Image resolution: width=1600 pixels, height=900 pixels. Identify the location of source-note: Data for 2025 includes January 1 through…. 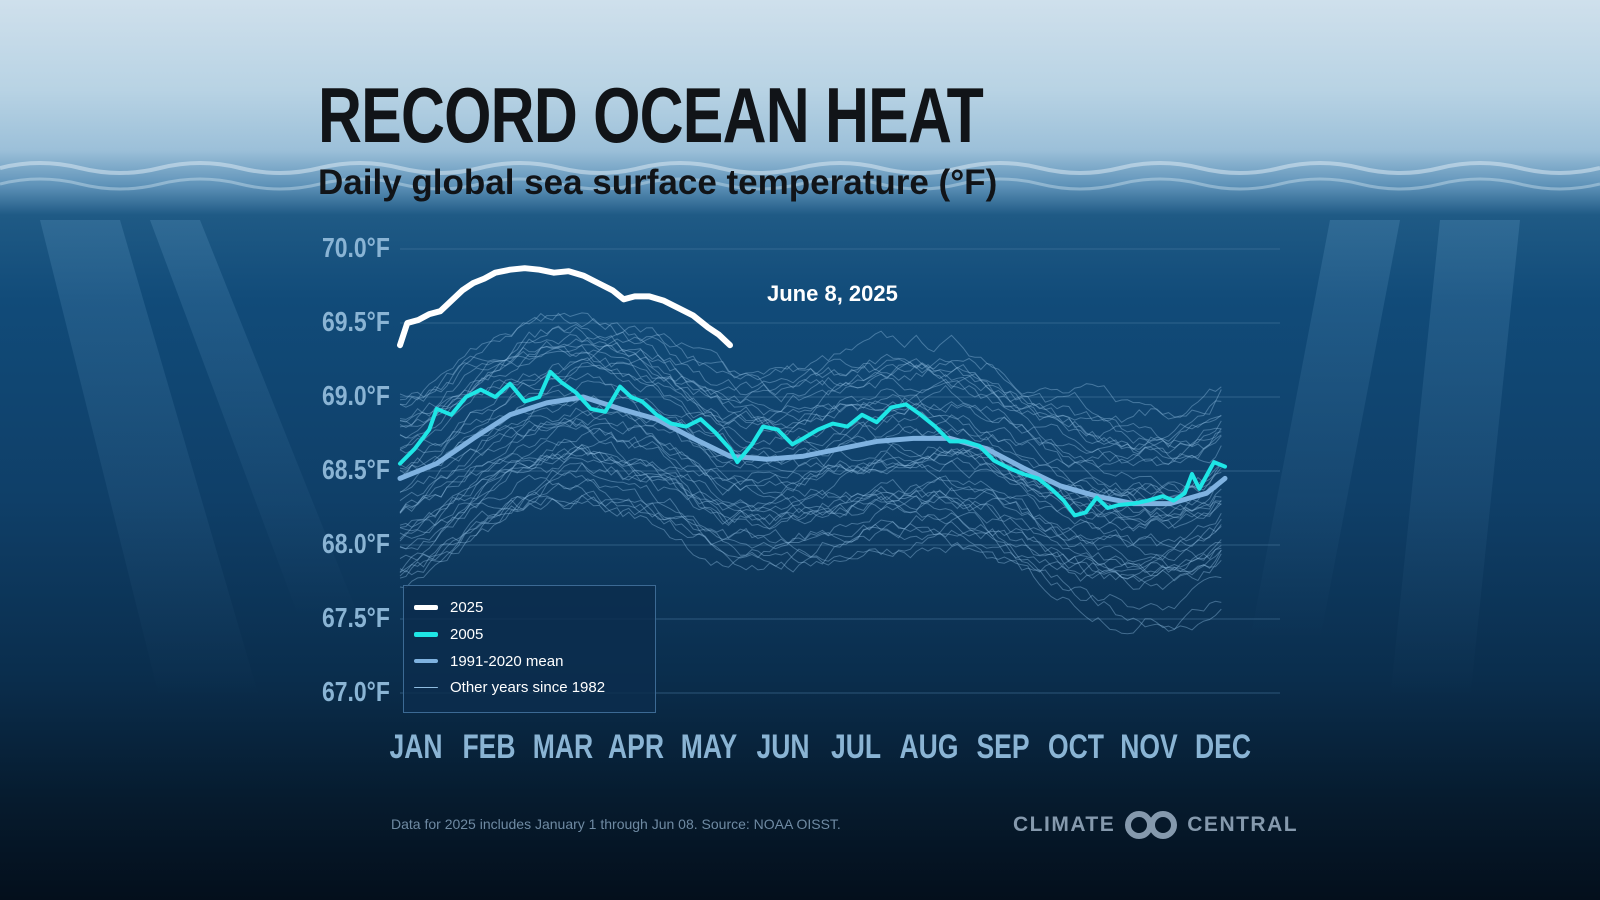
(616, 824).